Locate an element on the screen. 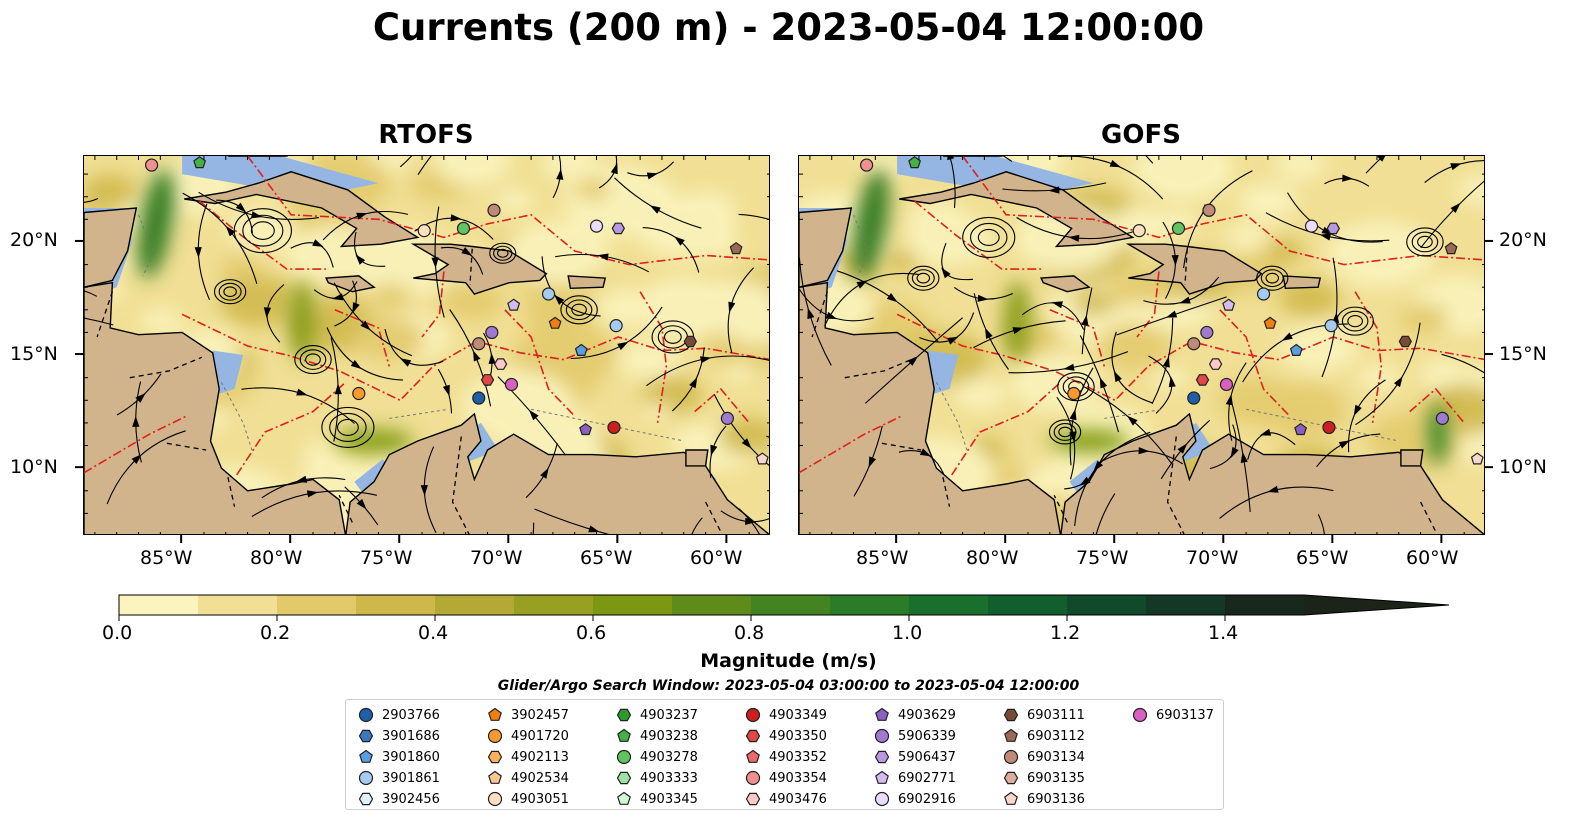 The image size is (1577, 827). legend-label: 6902916 is located at coordinates (927, 799).